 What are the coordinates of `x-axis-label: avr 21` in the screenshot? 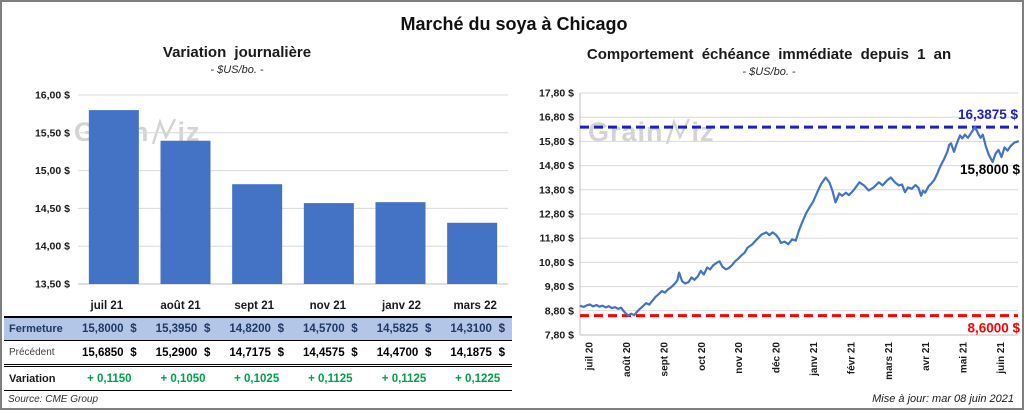 It's located at (926, 356).